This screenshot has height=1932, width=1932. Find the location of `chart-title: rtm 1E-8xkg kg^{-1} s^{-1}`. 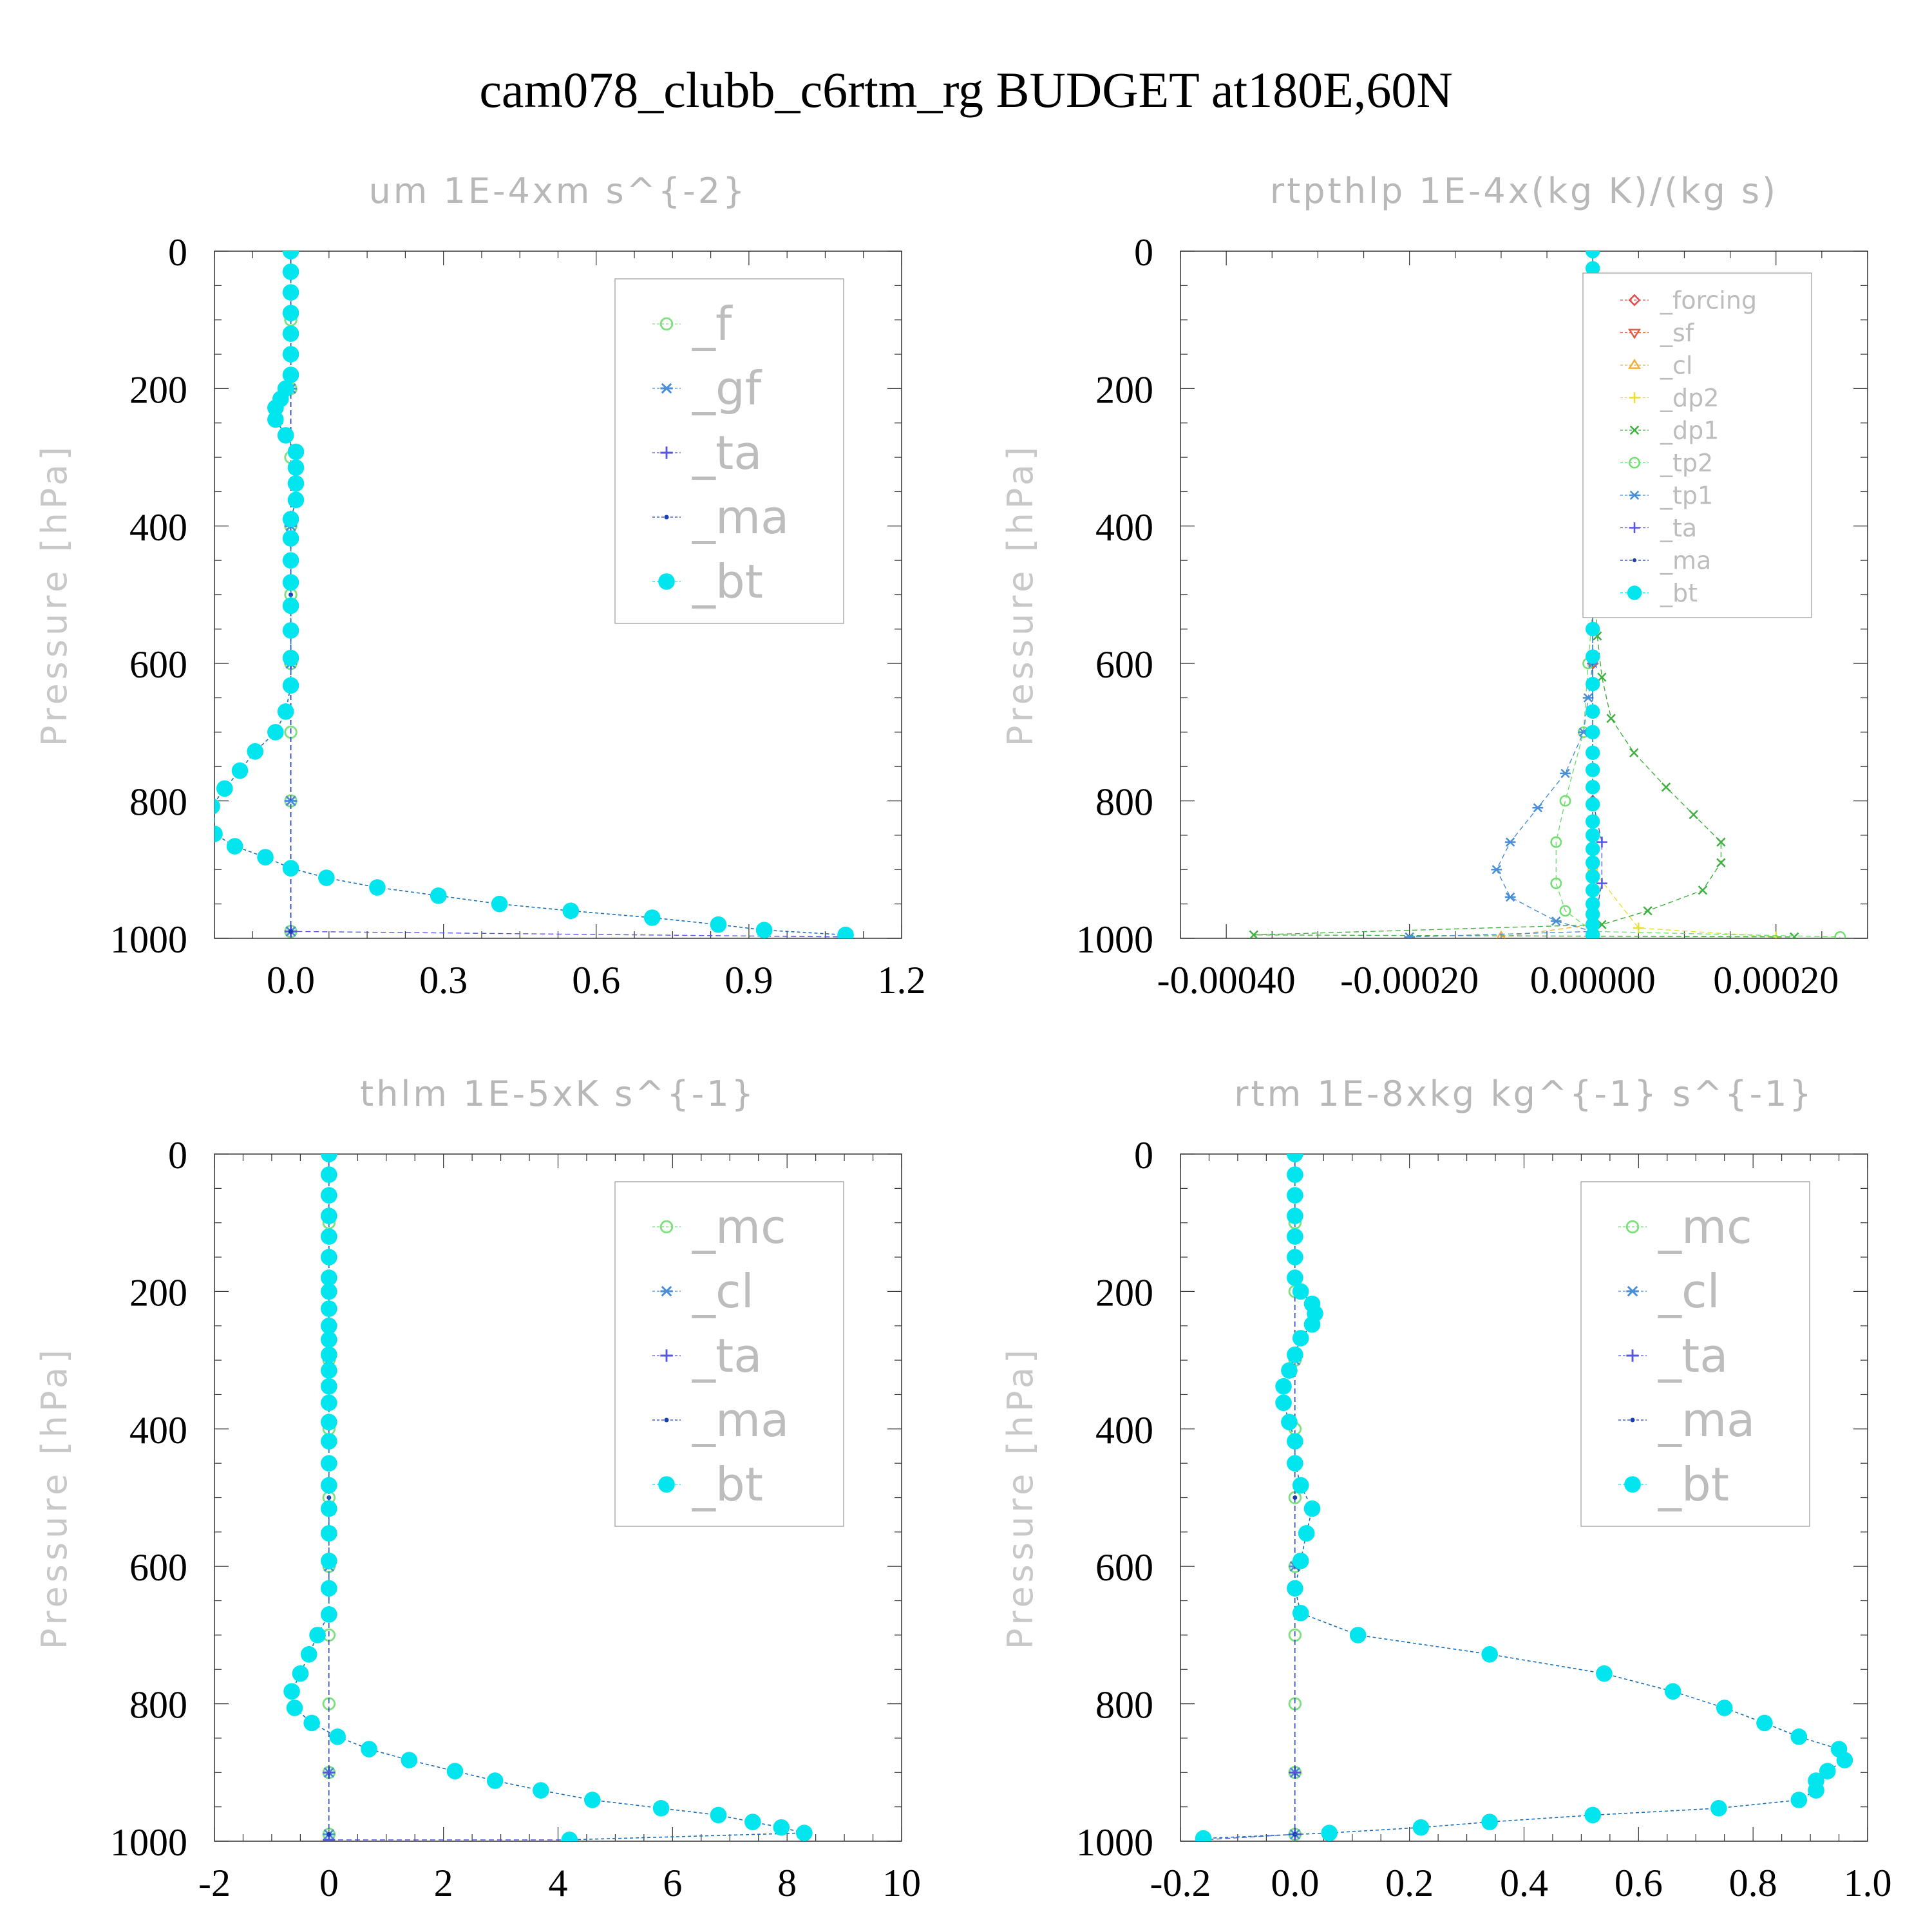

chart-title: rtm 1E-8xkg kg^{-1} s^{-1} is located at coordinates (1524, 1094).